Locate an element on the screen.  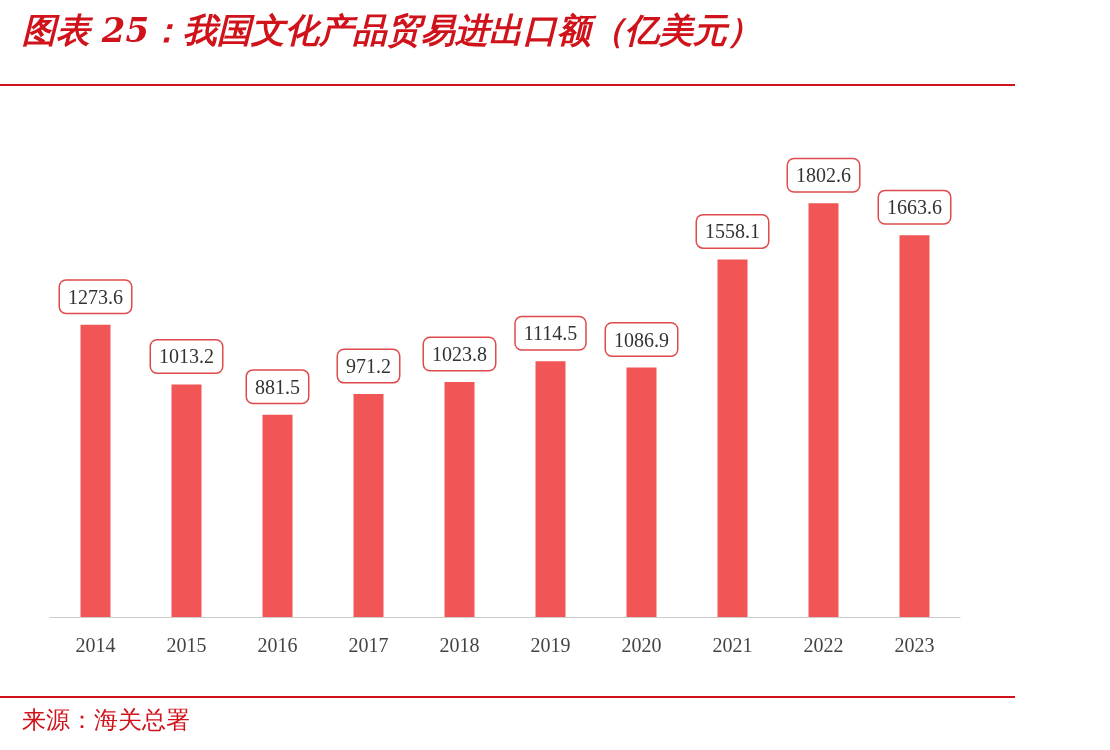
x-tick-label: 2018 is located at coordinates (459, 645).